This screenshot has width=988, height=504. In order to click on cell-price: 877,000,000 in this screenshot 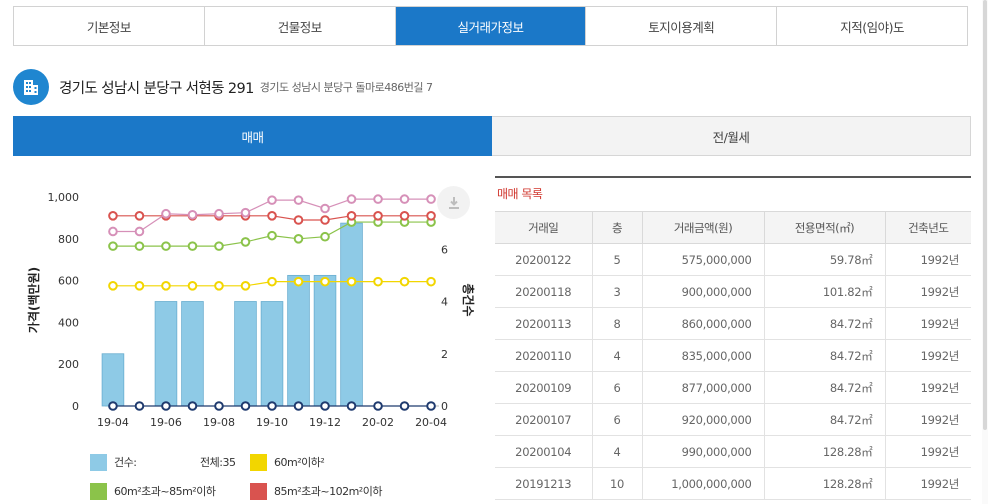, I will do `click(702, 387)`.